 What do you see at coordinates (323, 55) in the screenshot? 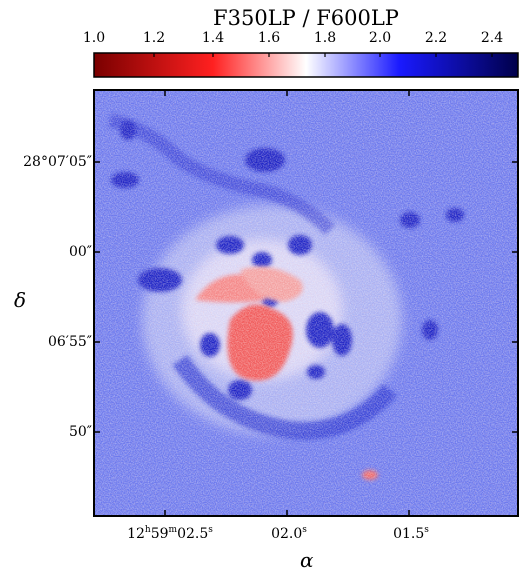
I see `colorbar-ticks` at bounding box center [323, 55].